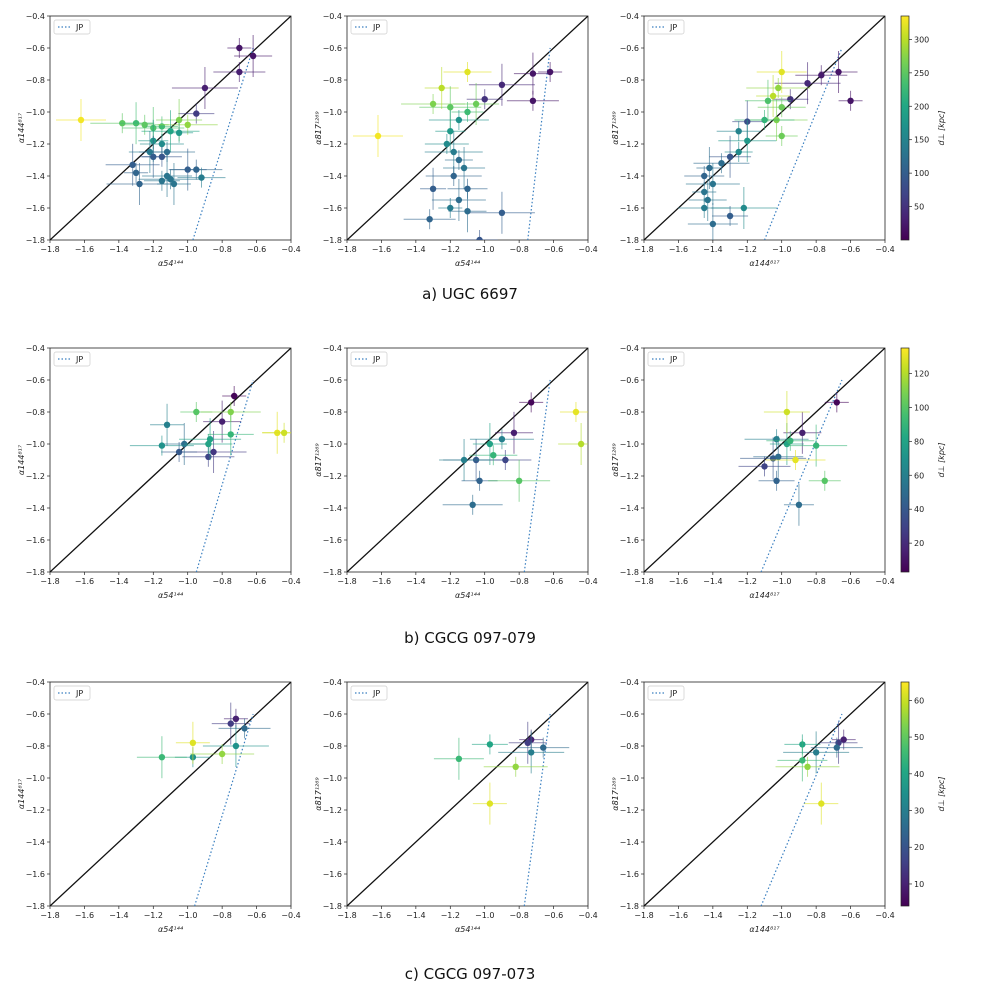  I want to click on colorbar-tick-label: 250, so click(921, 73).